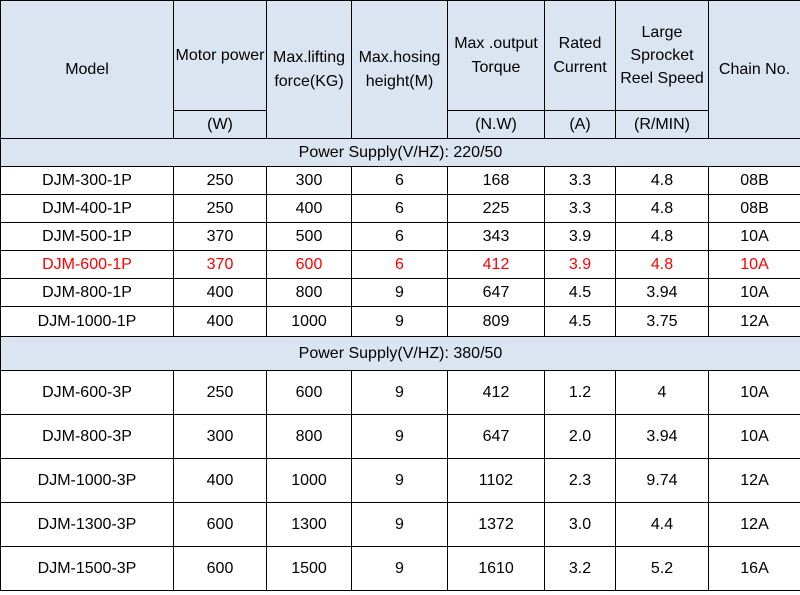 Image resolution: width=800 pixels, height=595 pixels. I want to click on cell-torque: 809, so click(496, 321).